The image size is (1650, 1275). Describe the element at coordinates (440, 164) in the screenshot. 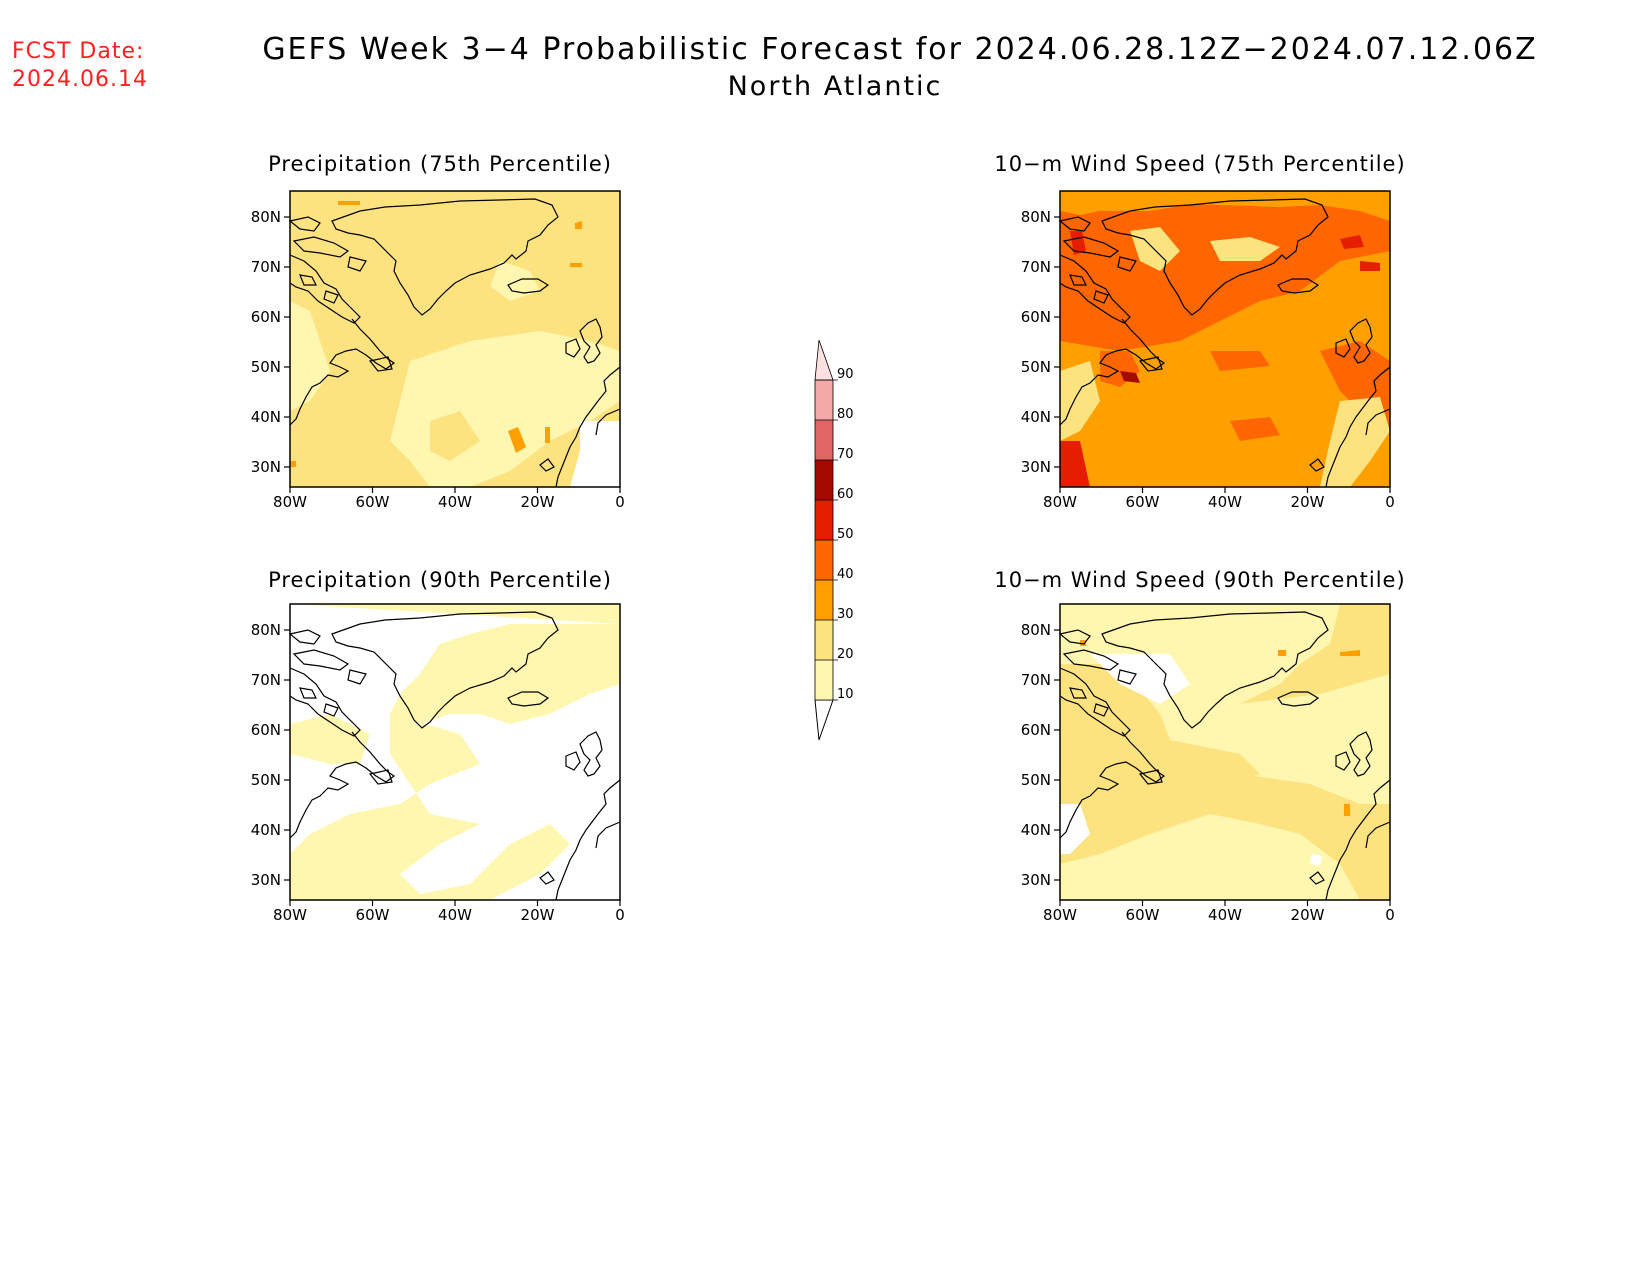

I see `panel-title-precip75: Precipitation (75th Percentile)` at that location.